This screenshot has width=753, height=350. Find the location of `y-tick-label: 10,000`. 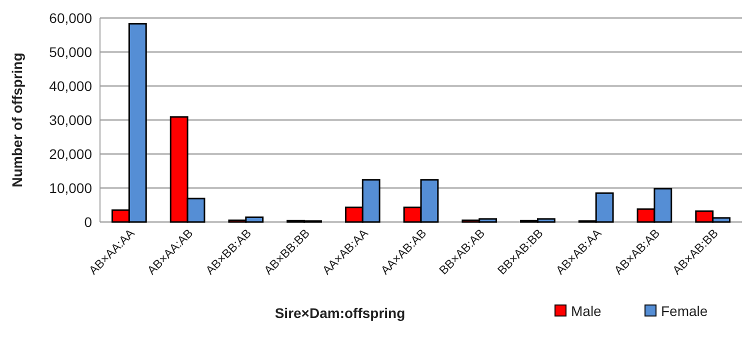

y-tick-label: 10,000 is located at coordinates (70, 188).